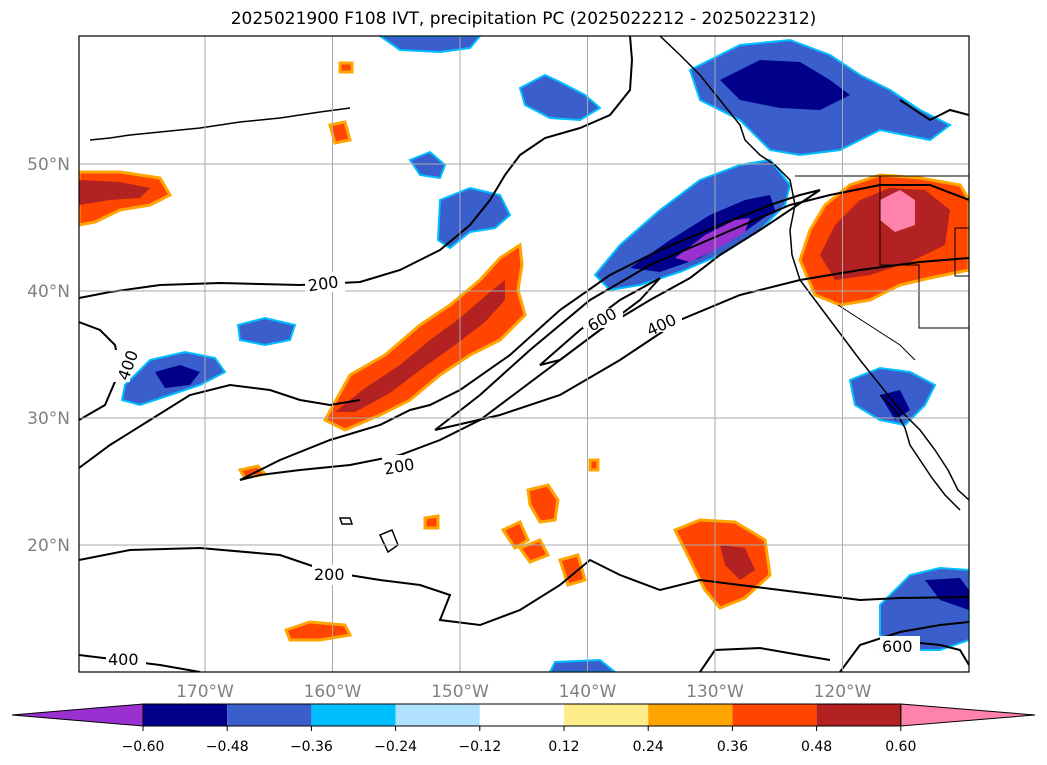  Describe the element at coordinates (48, 355) in the screenshot. I see `latitude-labels: 20°N 30°N 40°N 50°N` at that location.